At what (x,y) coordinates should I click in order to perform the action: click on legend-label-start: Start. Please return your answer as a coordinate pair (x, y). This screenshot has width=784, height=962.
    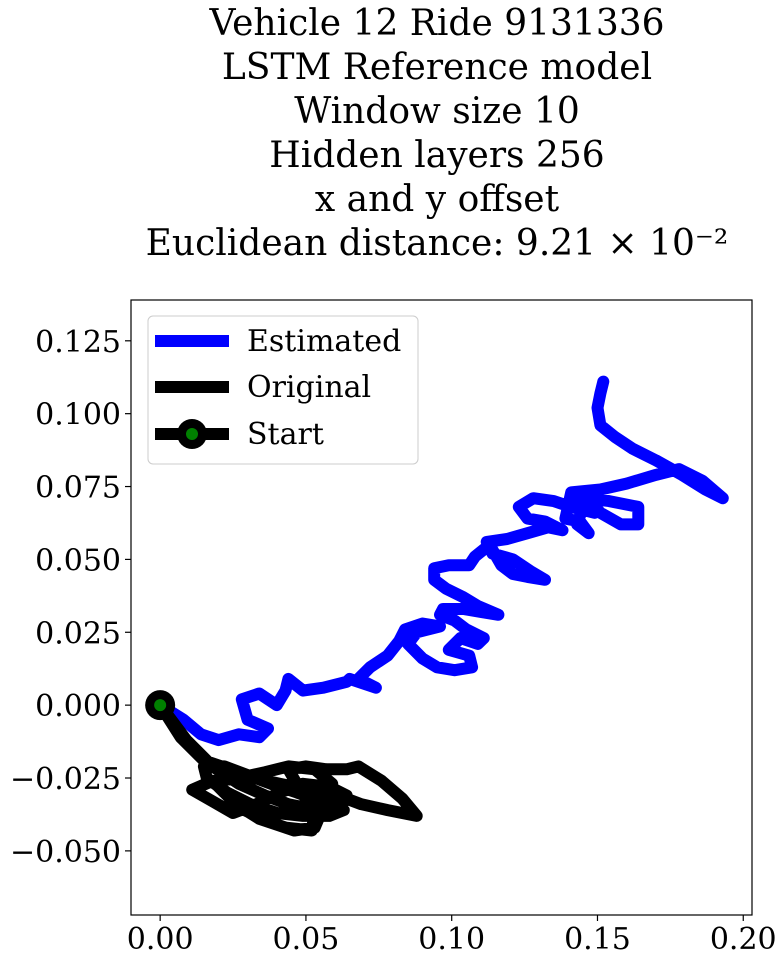
    Looking at the image, I should click on (285, 434).